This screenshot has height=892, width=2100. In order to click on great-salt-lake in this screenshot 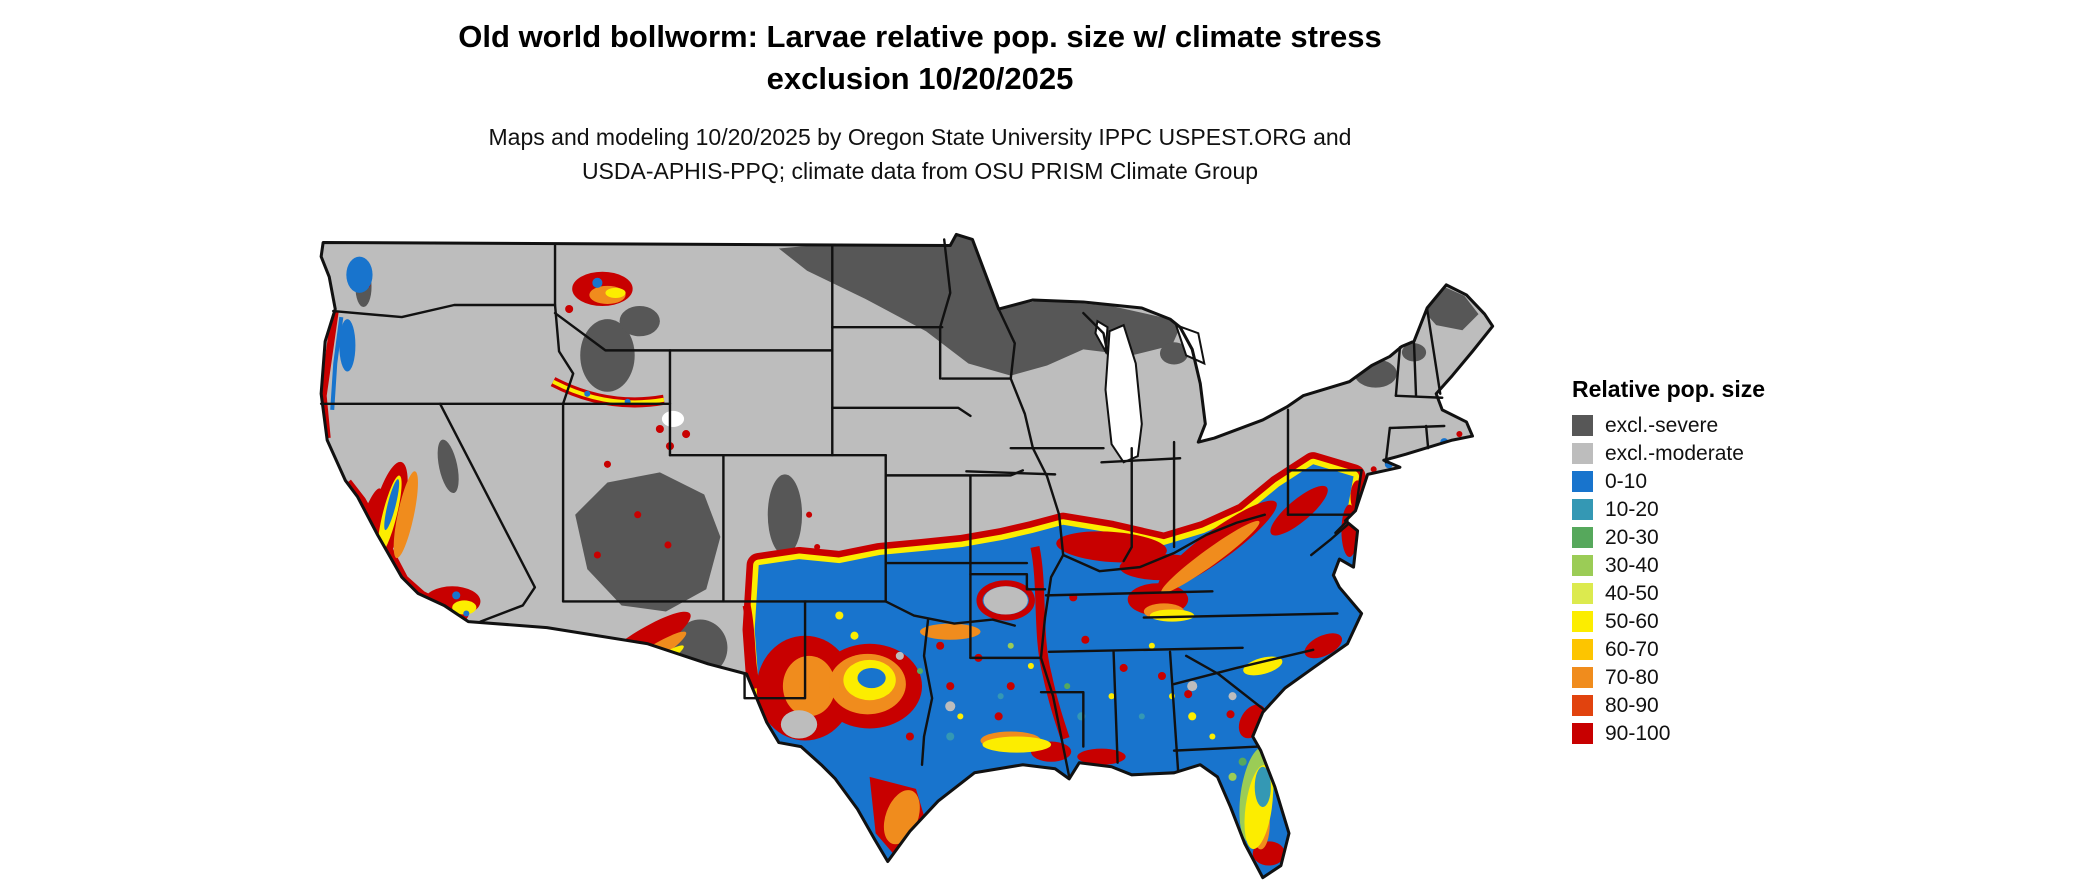, I will do `click(673, 418)`.